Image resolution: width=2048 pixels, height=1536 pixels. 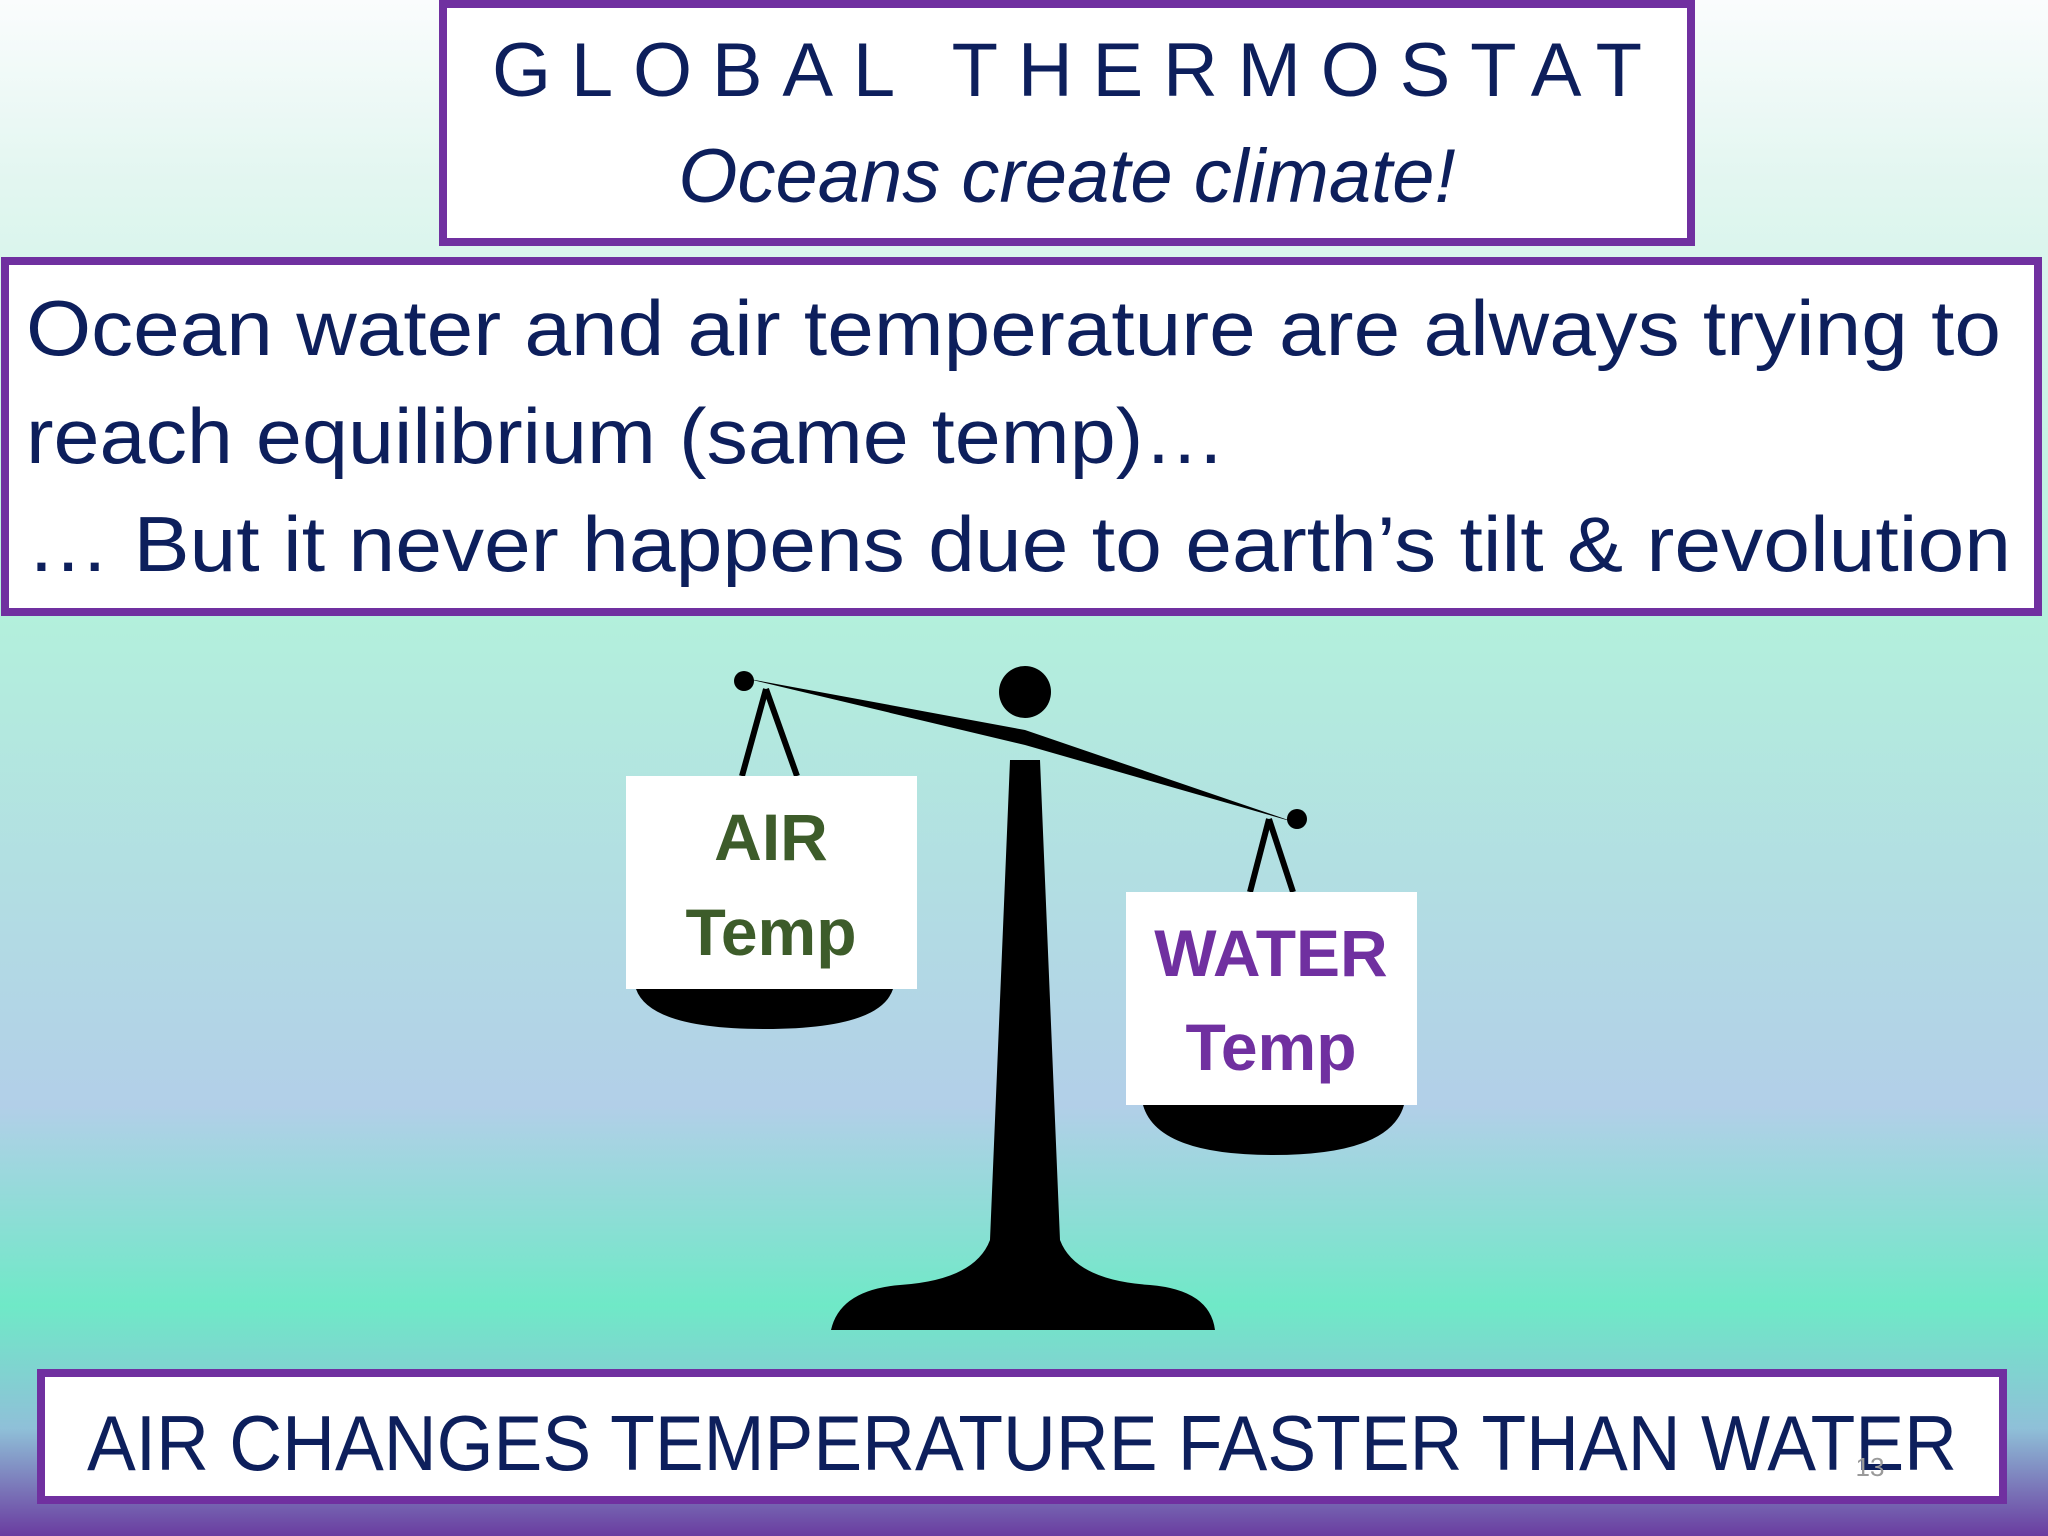 I want to click on water-label: WATER, so click(x=1270, y=953).